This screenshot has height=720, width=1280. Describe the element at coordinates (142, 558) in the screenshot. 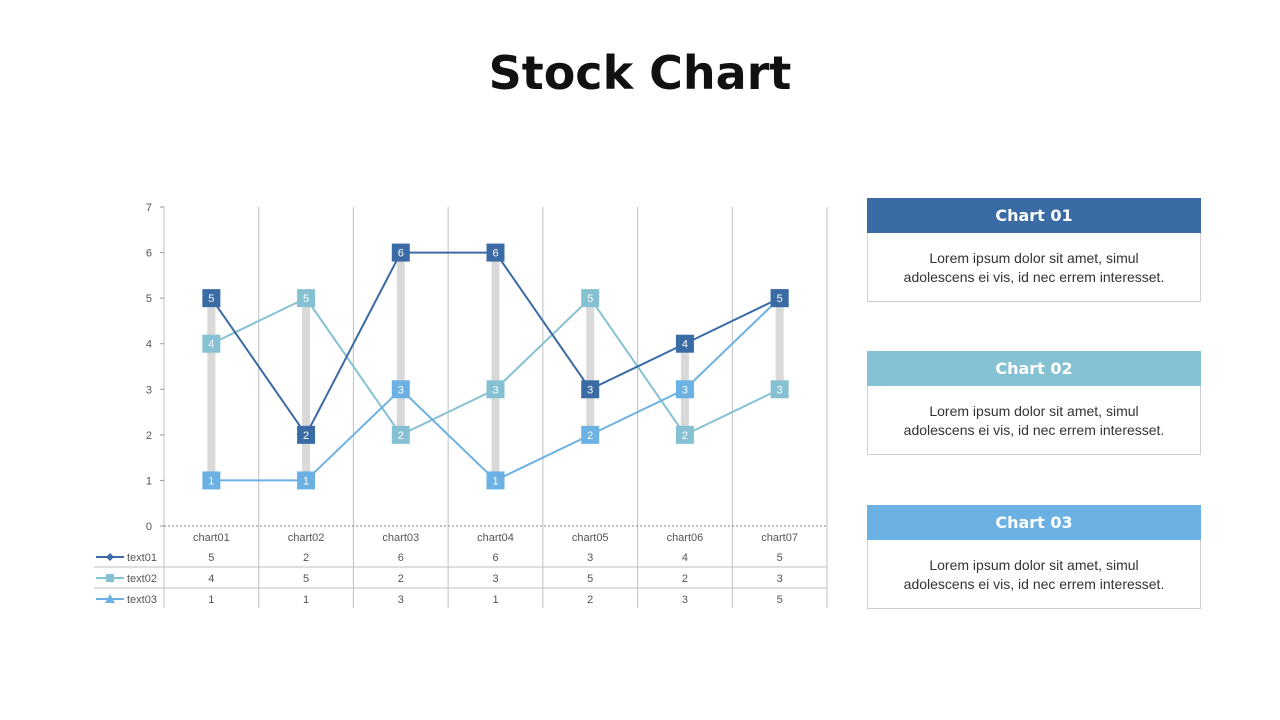

I see `legend-label: text01` at that location.